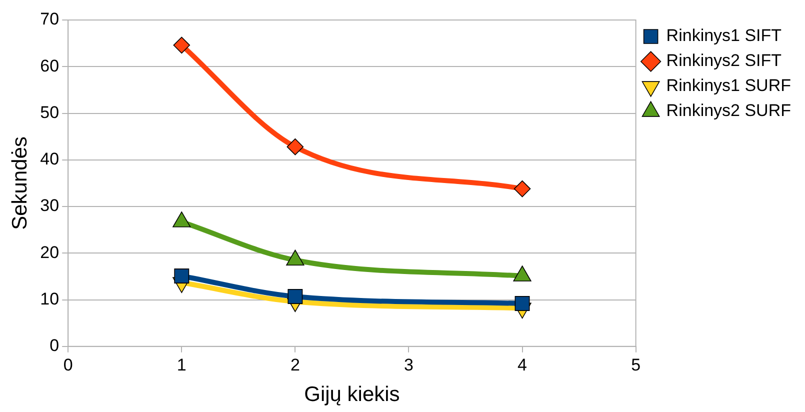 The height and width of the screenshot is (412, 805). I want to click on legend-label: Rinkinys2 SIFT, so click(724, 60).